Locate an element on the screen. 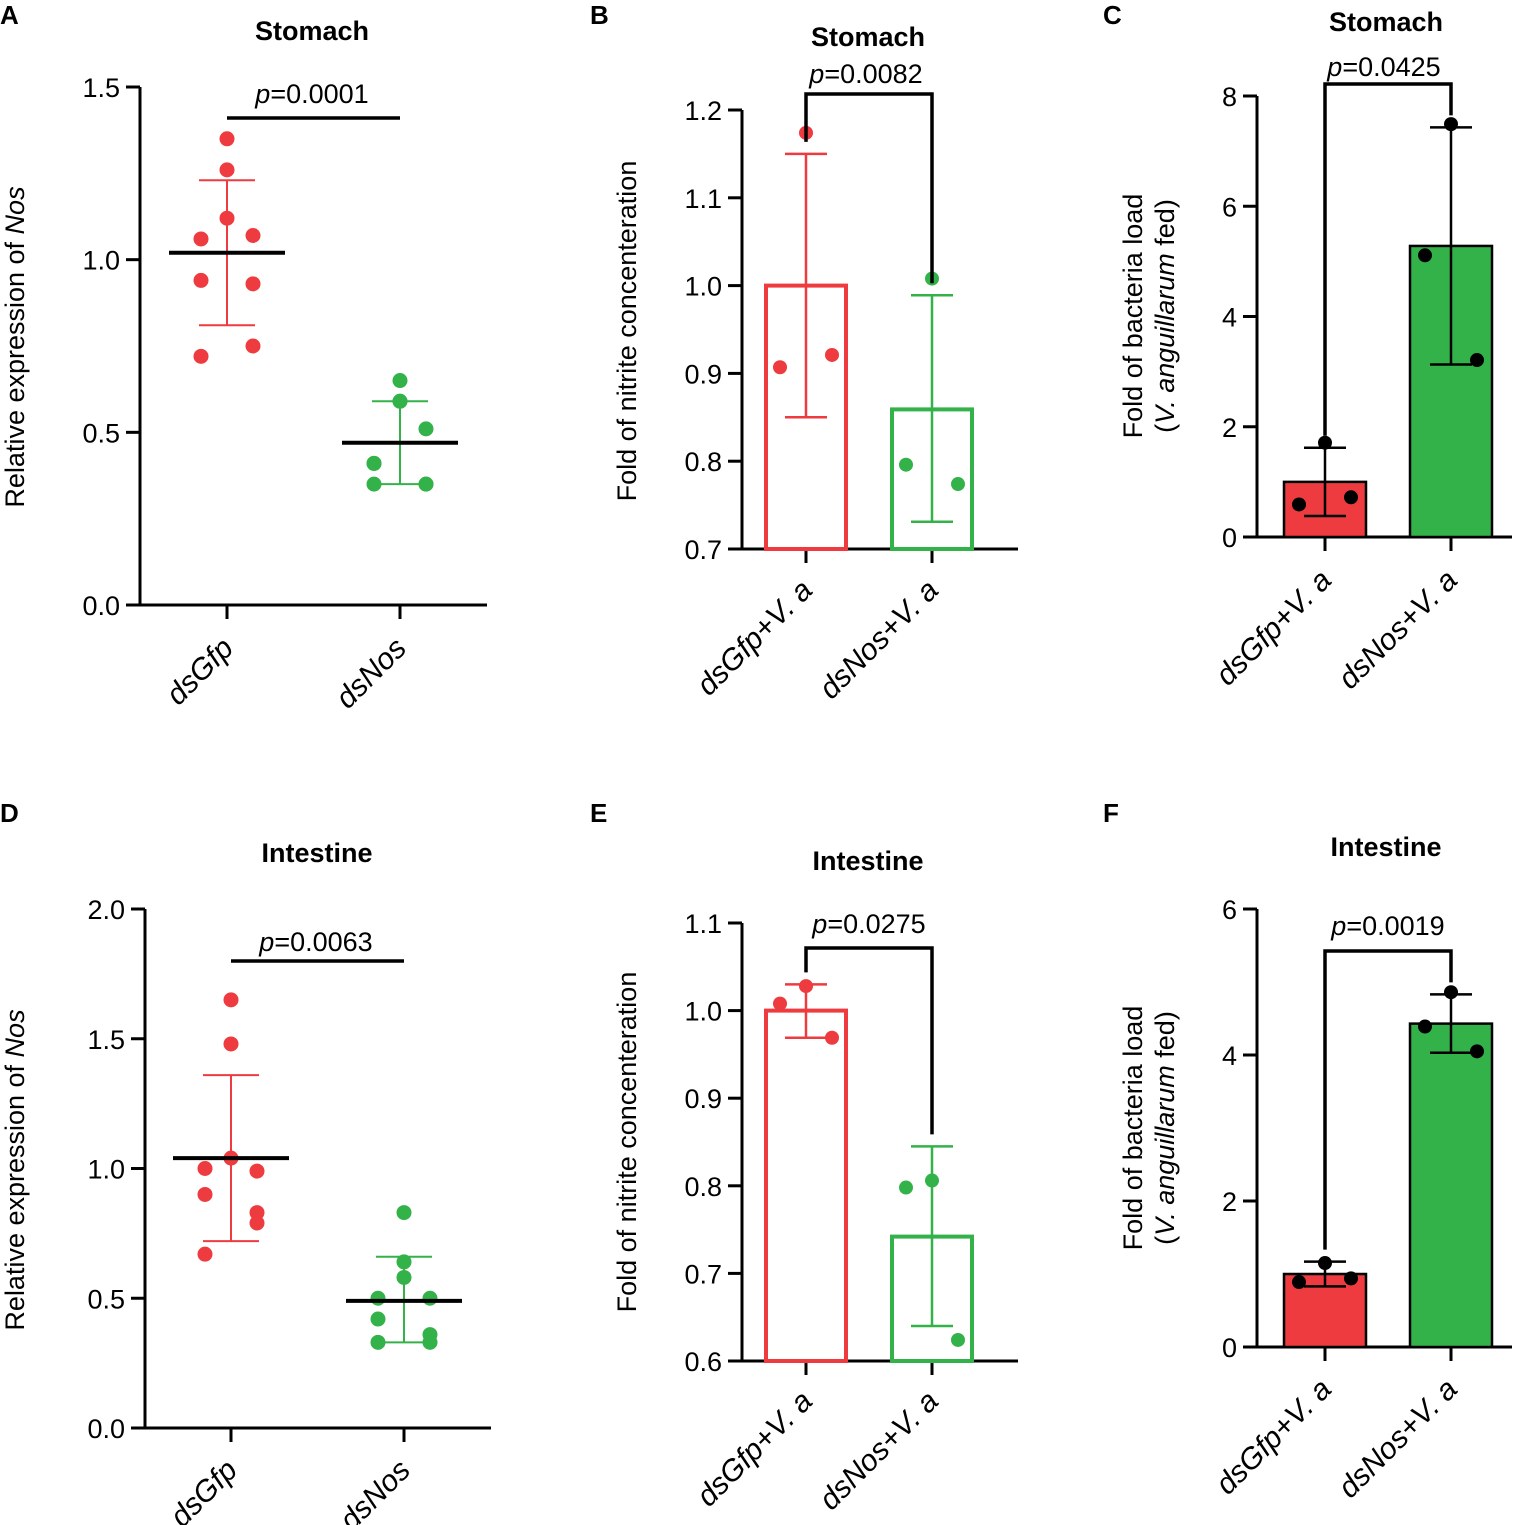  p-value: p=0.0425 is located at coordinates (1383, 67).